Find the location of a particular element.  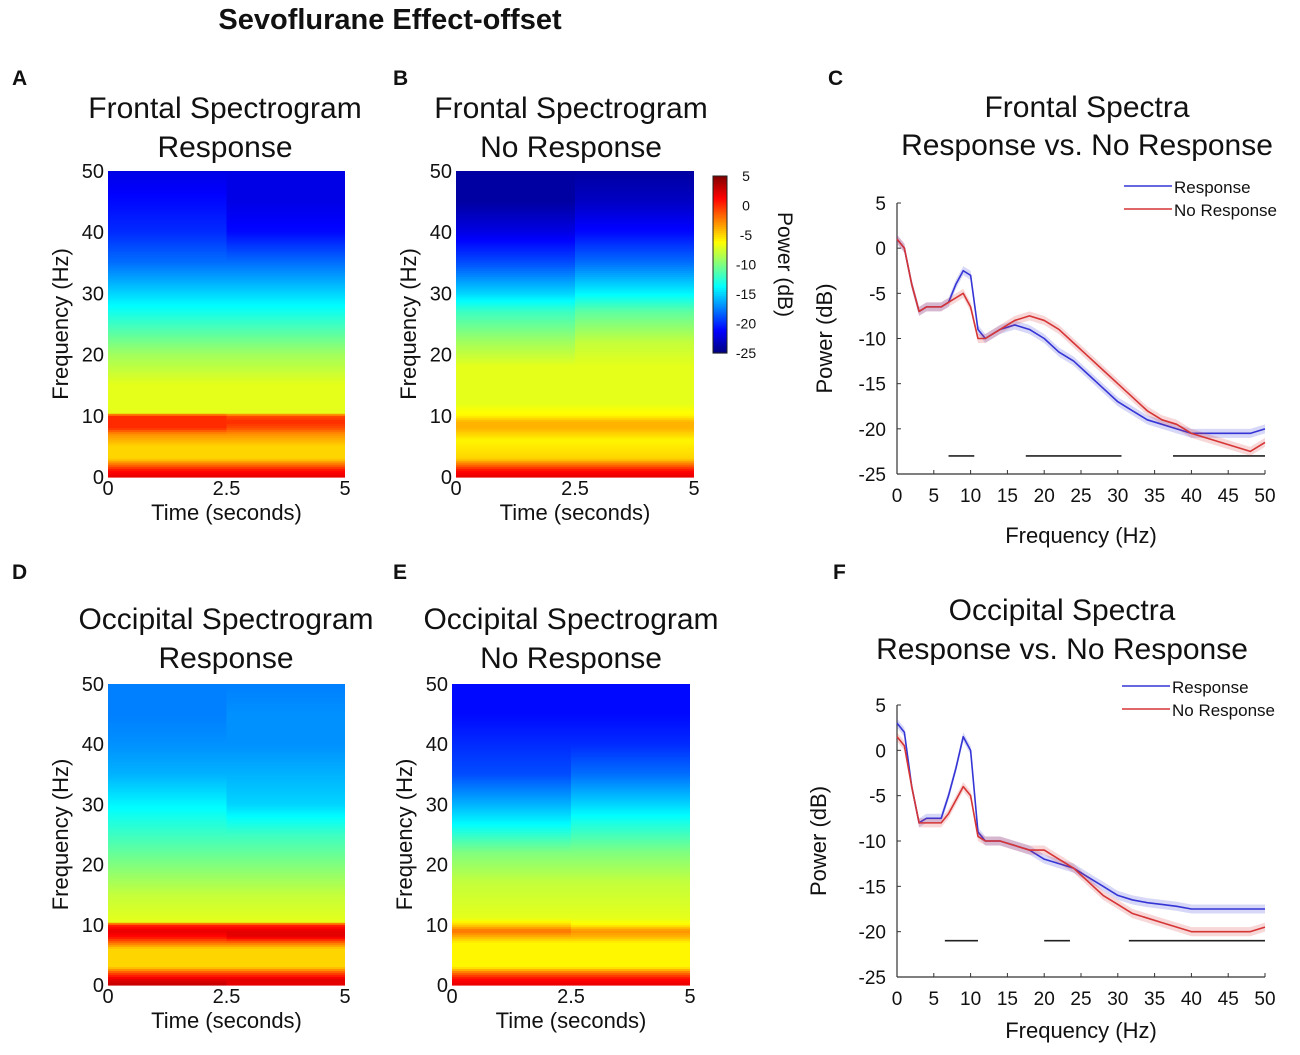

title-line1-b: Frontal Spectrogram is located at coordinates (570, 108).